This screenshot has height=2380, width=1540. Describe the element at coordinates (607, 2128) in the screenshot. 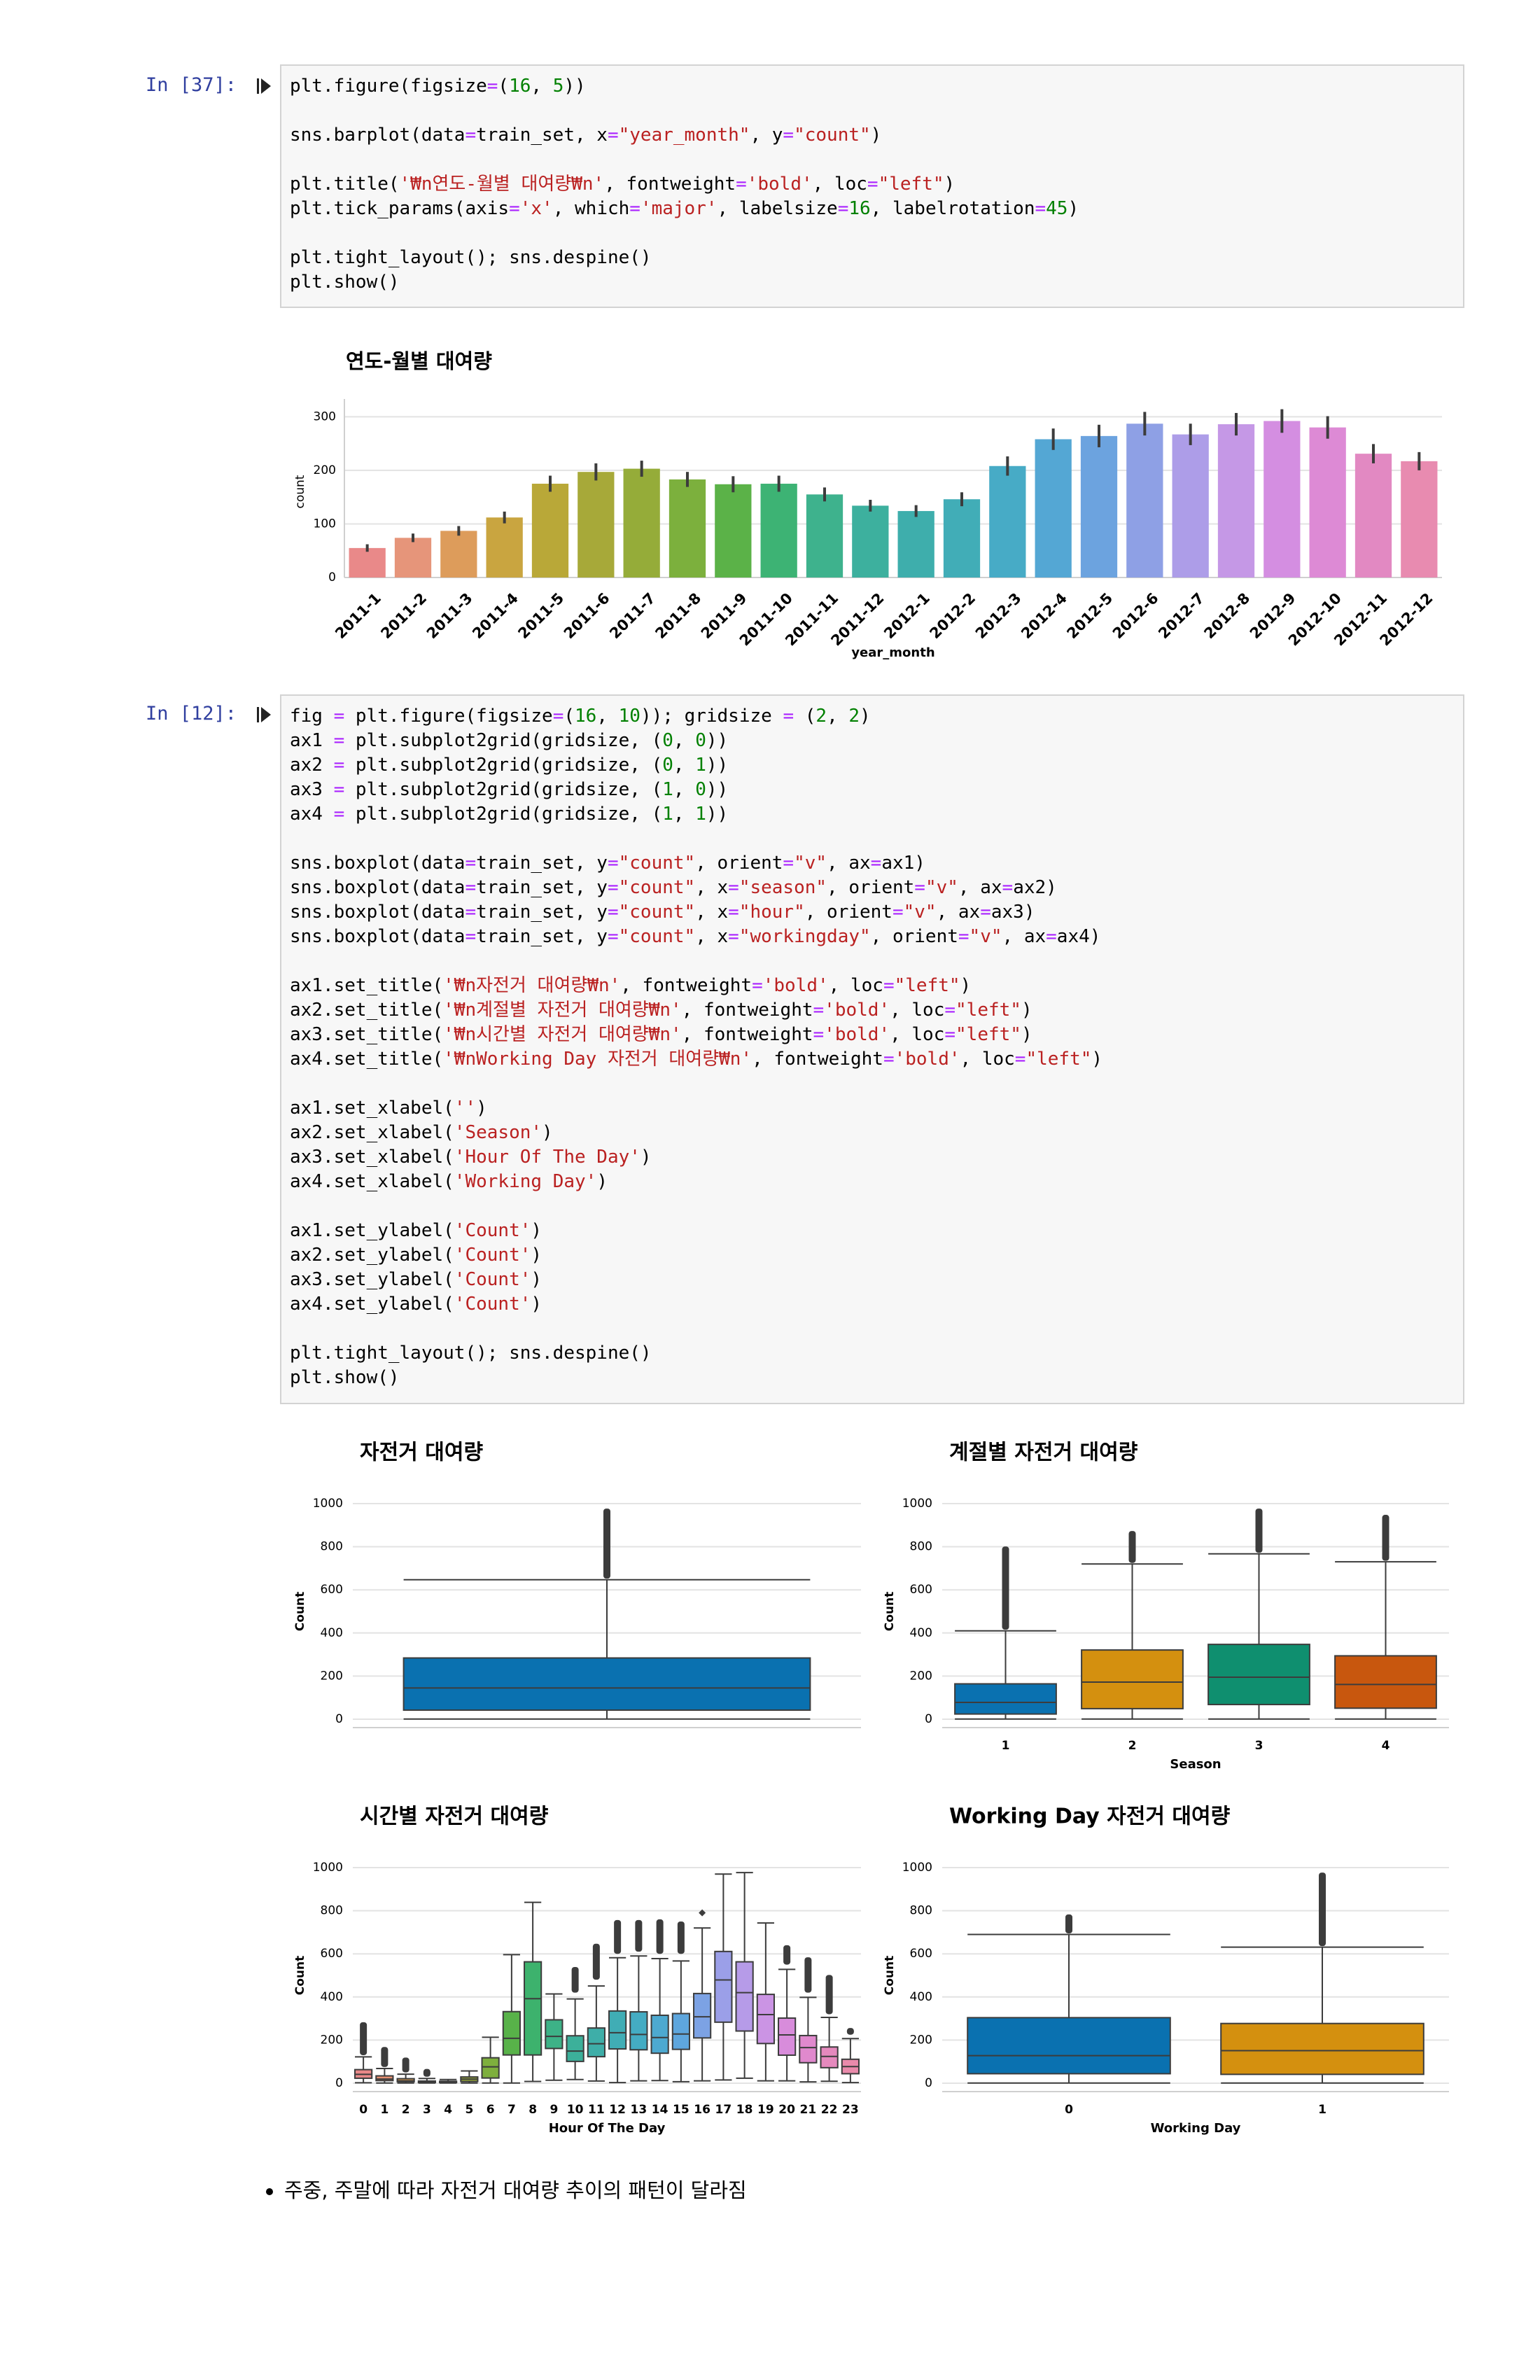

I see `x-axis-label: Hour Of The Day` at that location.